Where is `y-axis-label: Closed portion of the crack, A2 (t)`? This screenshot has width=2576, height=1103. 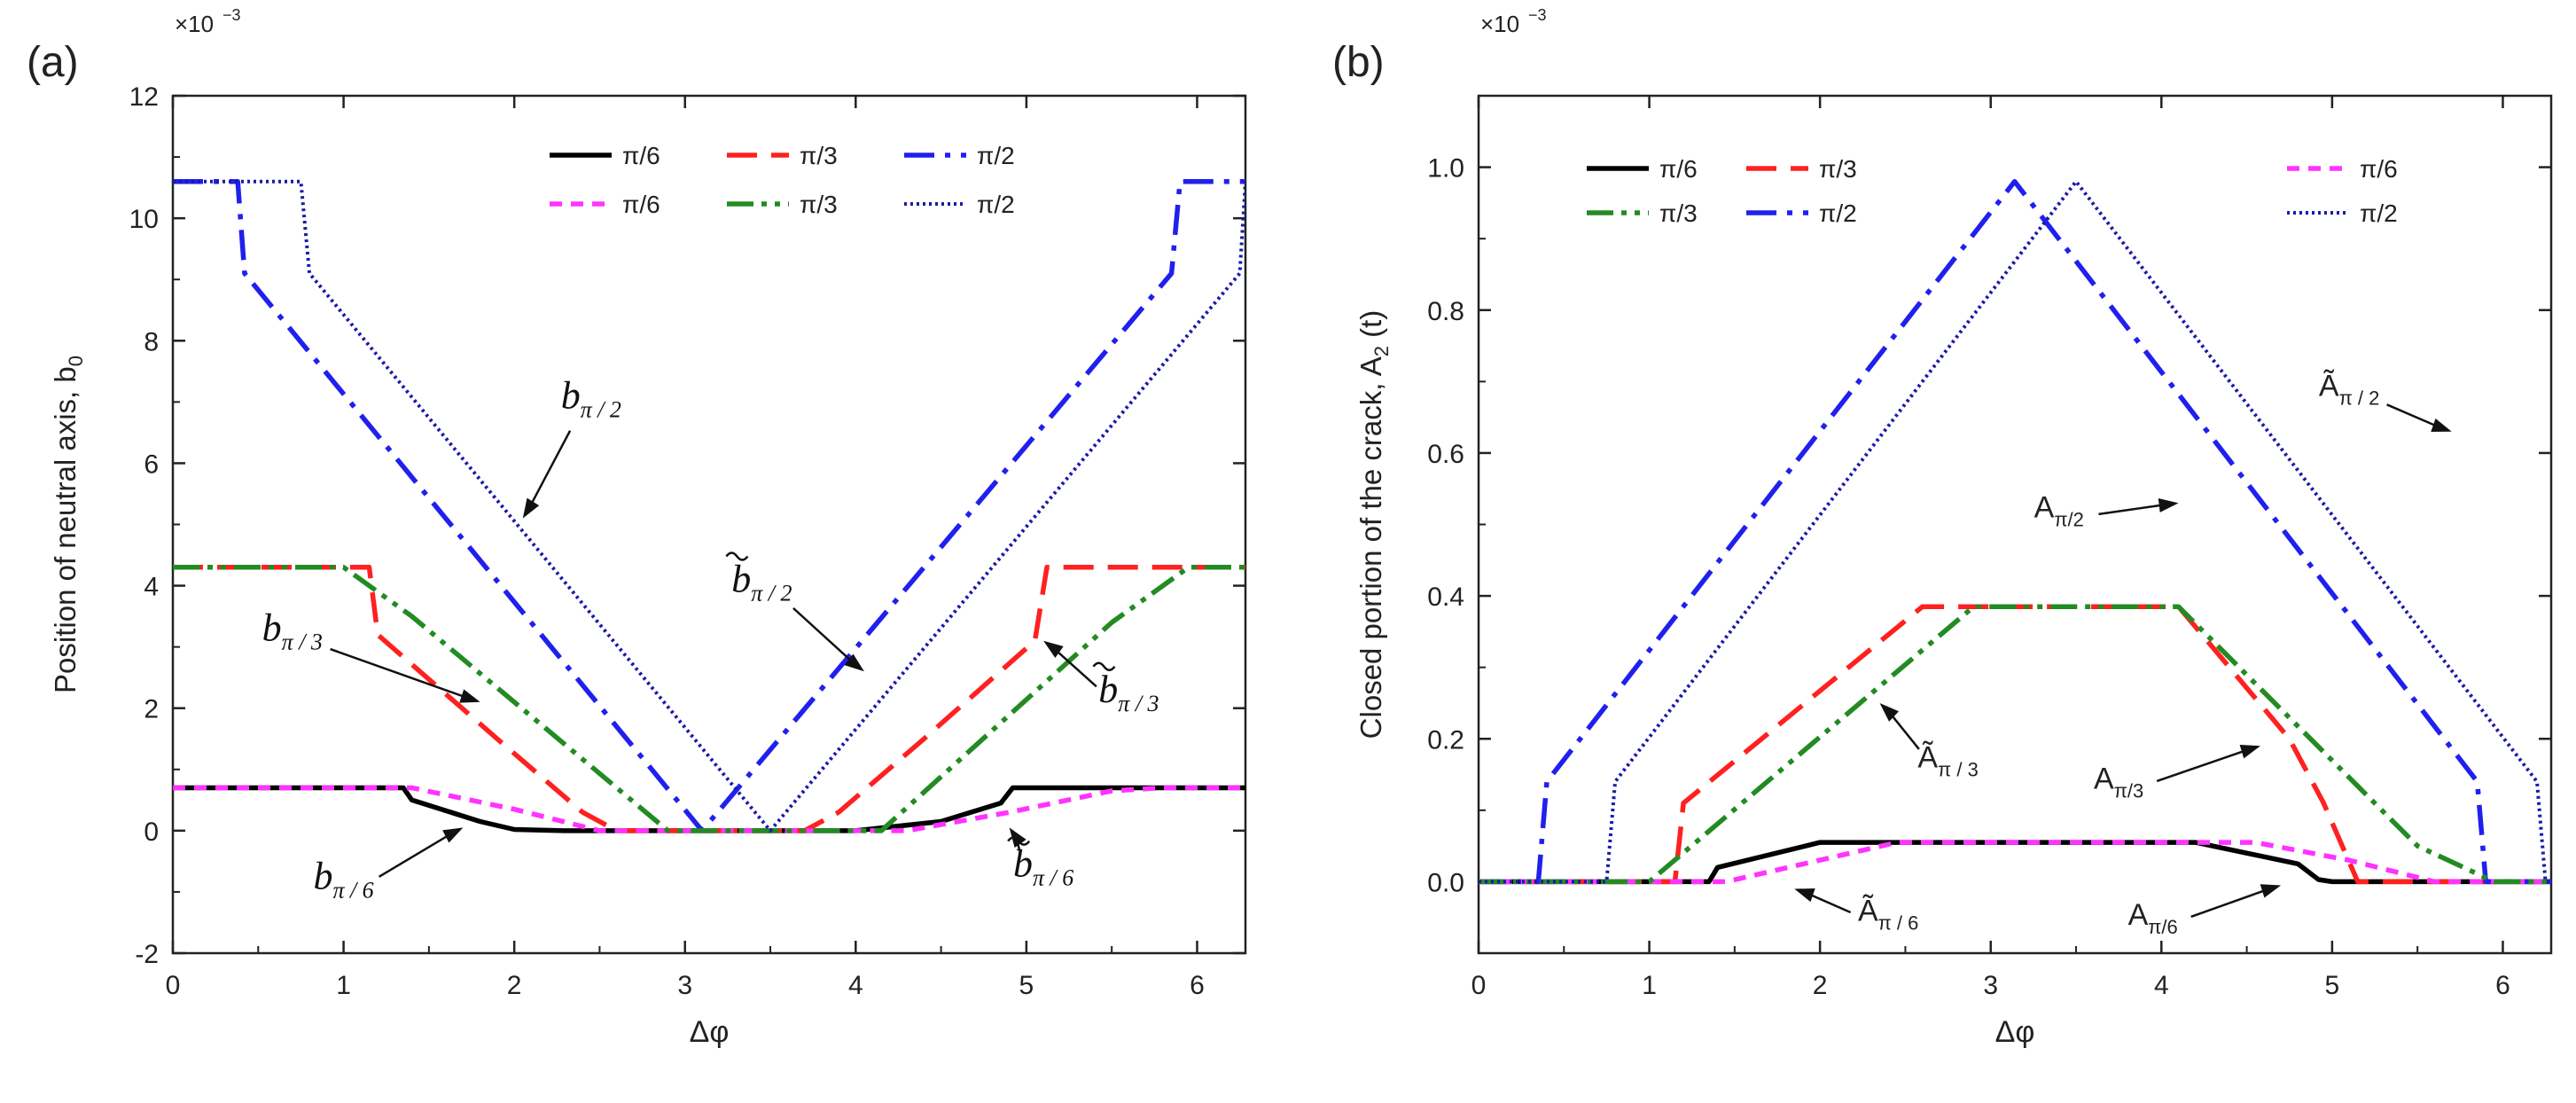 y-axis-label: Closed portion of the crack, A2 (t) is located at coordinates (1373, 524).